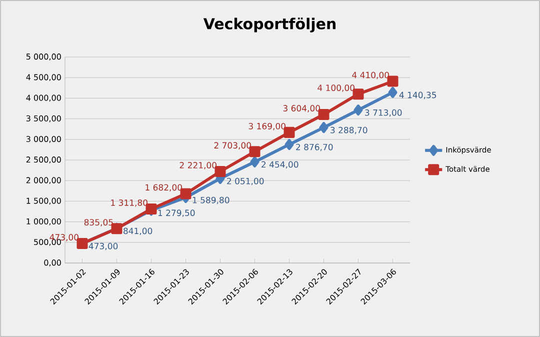  Describe the element at coordinates (336, 88) in the screenshot. I see `data-label: 4 100,00` at that location.